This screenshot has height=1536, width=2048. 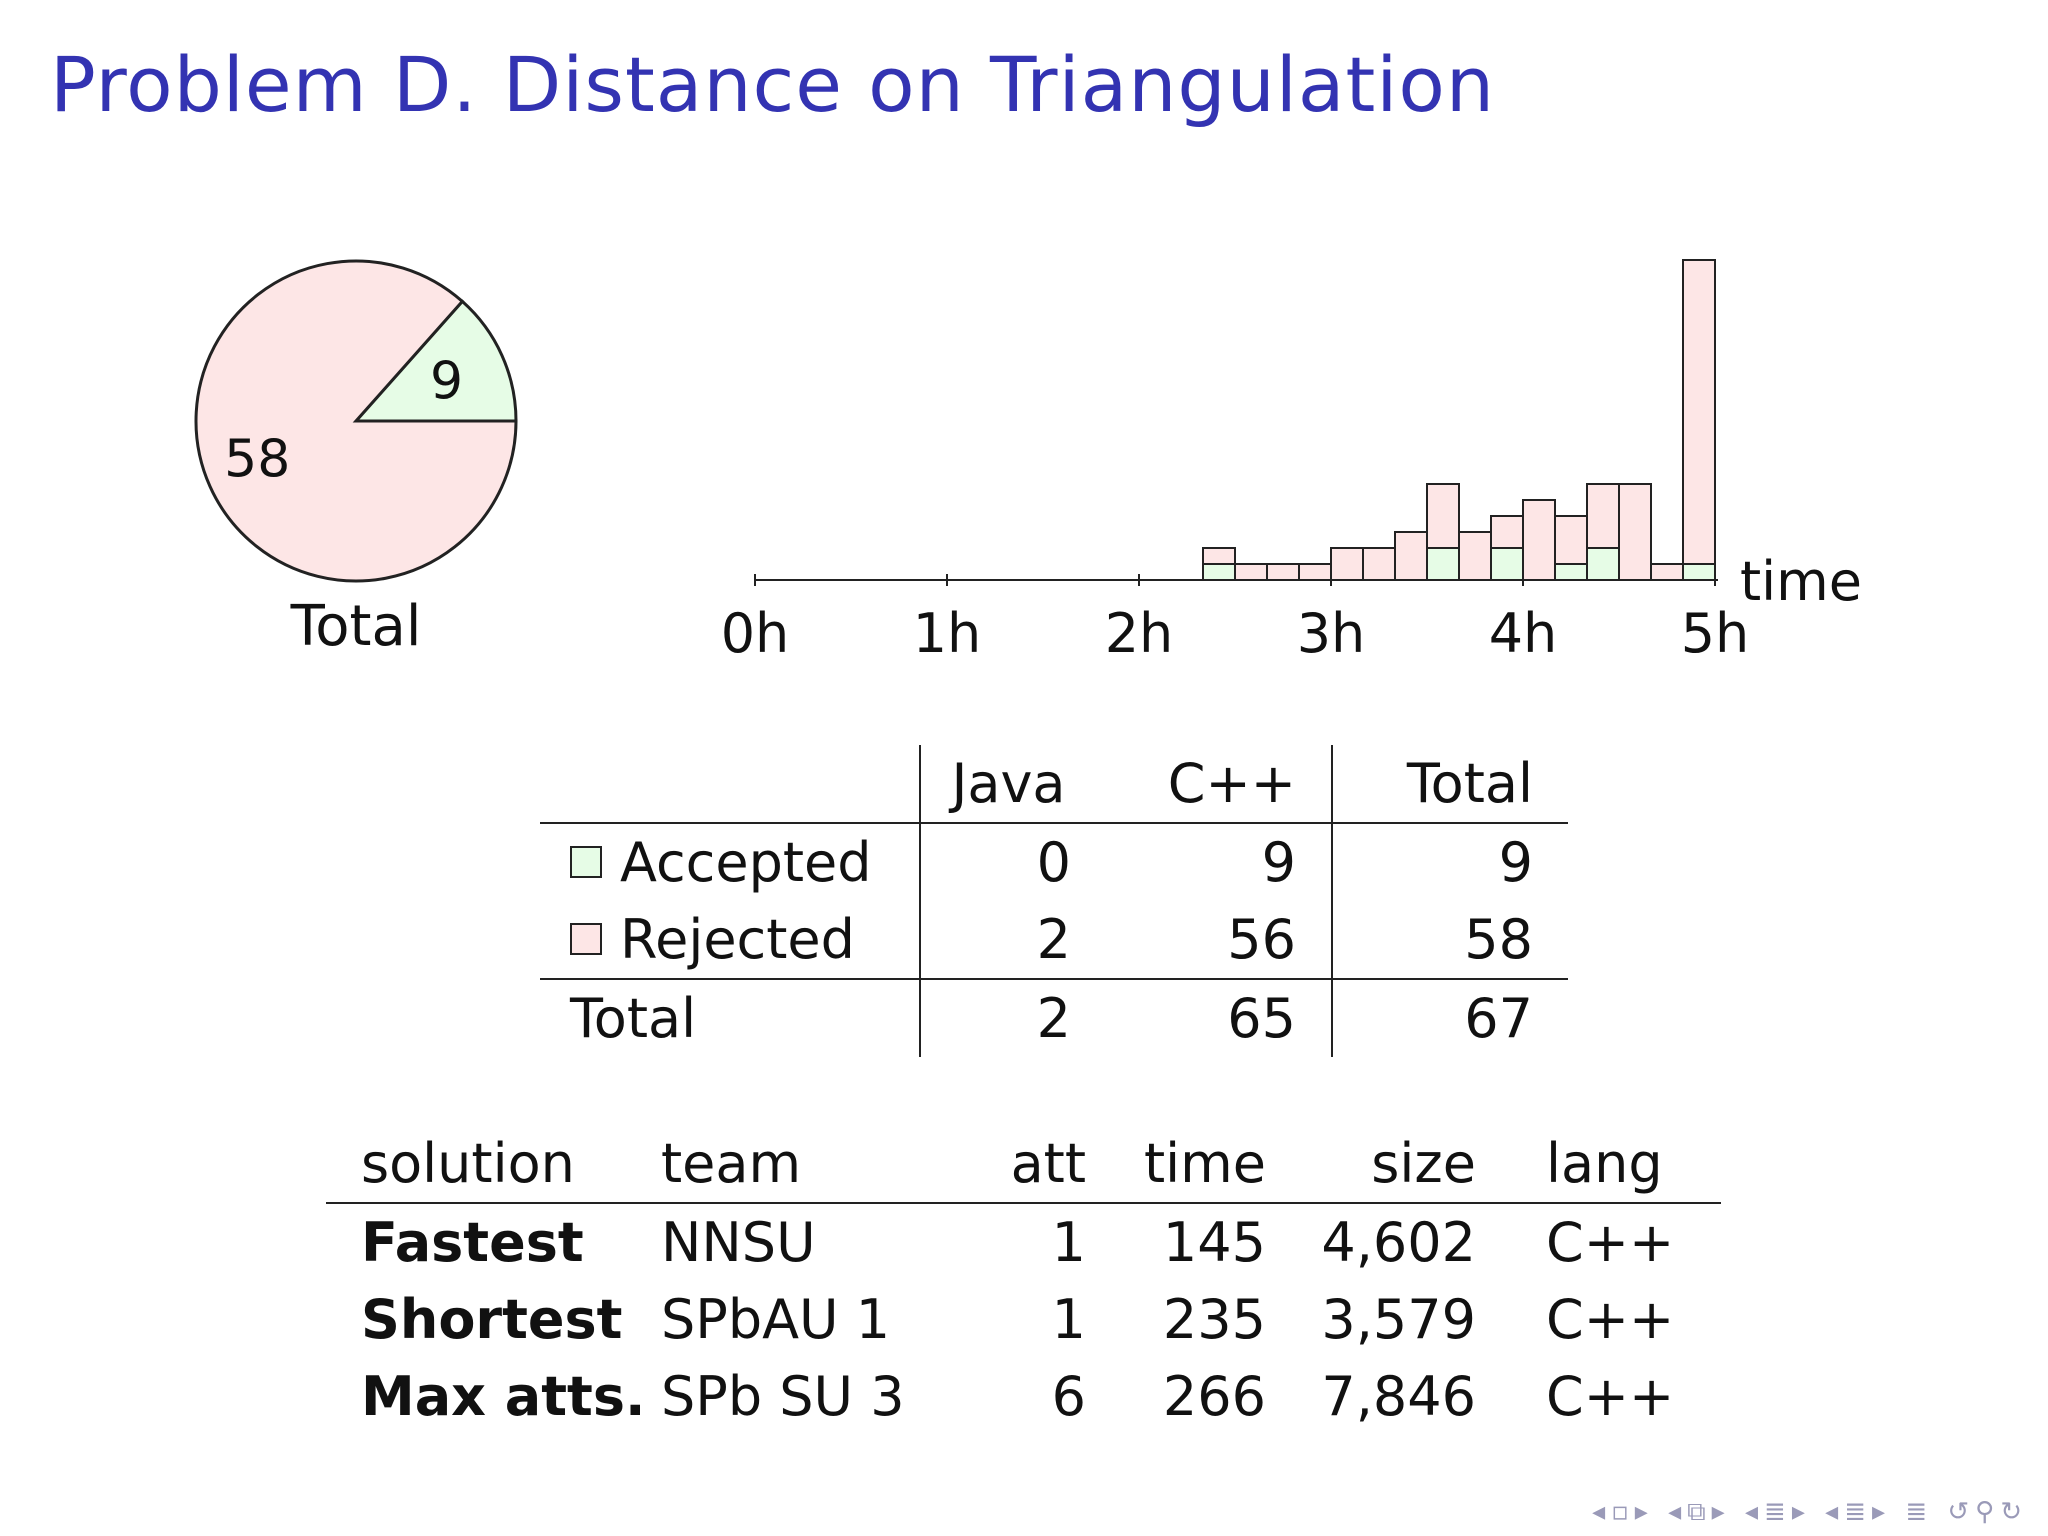 I want to click on time-value: 145, so click(x=1214, y=1242).